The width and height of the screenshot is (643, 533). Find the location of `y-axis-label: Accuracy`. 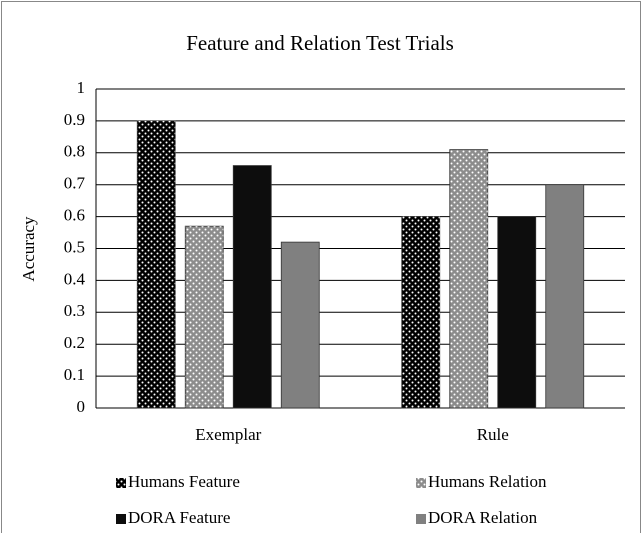

y-axis-label: Accuracy is located at coordinates (28, 249).